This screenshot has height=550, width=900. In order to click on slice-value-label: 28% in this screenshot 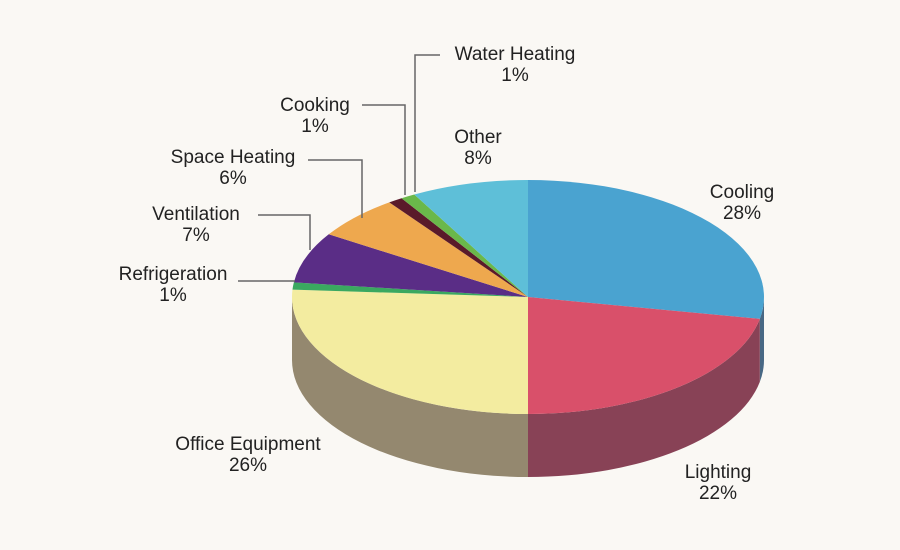, I will do `click(742, 213)`.